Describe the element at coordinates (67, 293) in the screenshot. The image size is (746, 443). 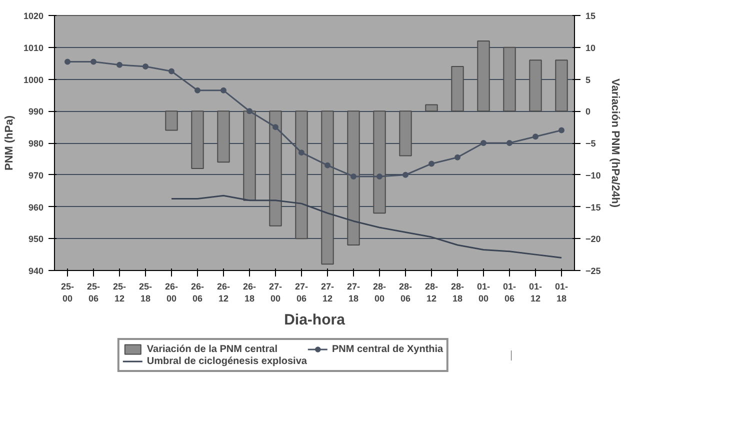
I see `x-tick-label: 25- 00` at that location.